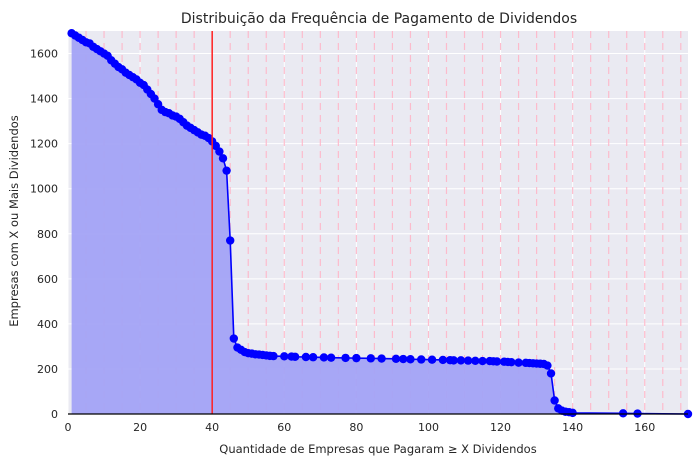 Image resolution: width=698 pixels, height=465 pixels. Describe the element at coordinates (47, 324) in the screenshot. I see `y-tick-label: 400` at that location.